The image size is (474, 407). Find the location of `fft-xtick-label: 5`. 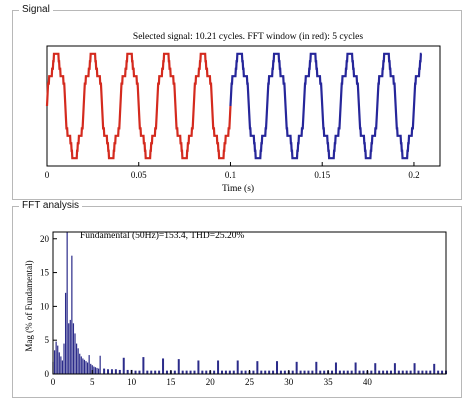

fft-xtick-label: 5 is located at coordinates (92, 382).